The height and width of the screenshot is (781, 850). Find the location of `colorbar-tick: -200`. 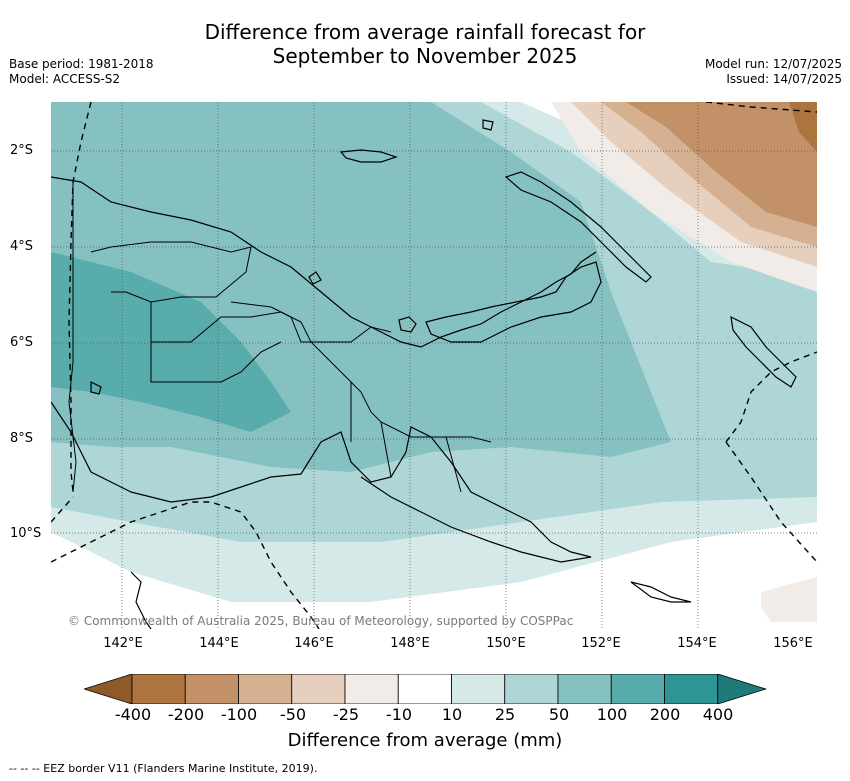

colorbar-tick: -200 is located at coordinates (186, 714).